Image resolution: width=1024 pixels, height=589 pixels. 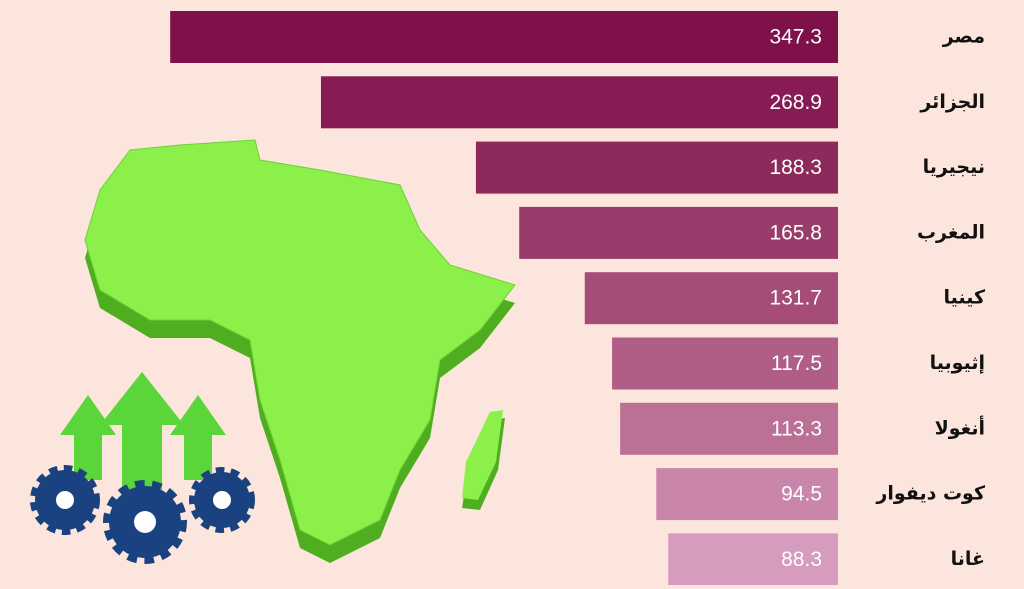 I want to click on value-label: 165.8, so click(x=795, y=232).